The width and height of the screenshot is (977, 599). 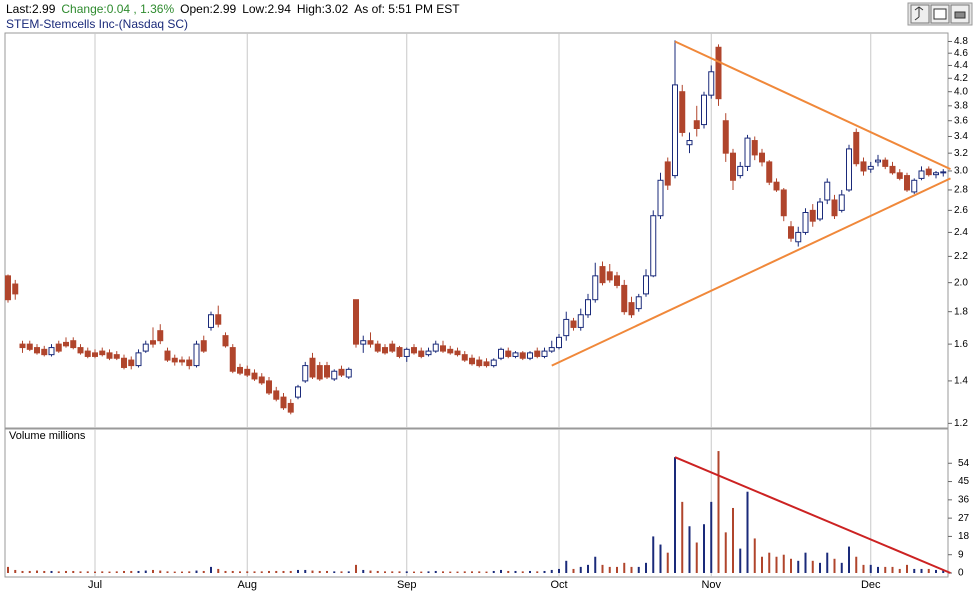 I want to click on toolbar, so click(x=940, y=14).